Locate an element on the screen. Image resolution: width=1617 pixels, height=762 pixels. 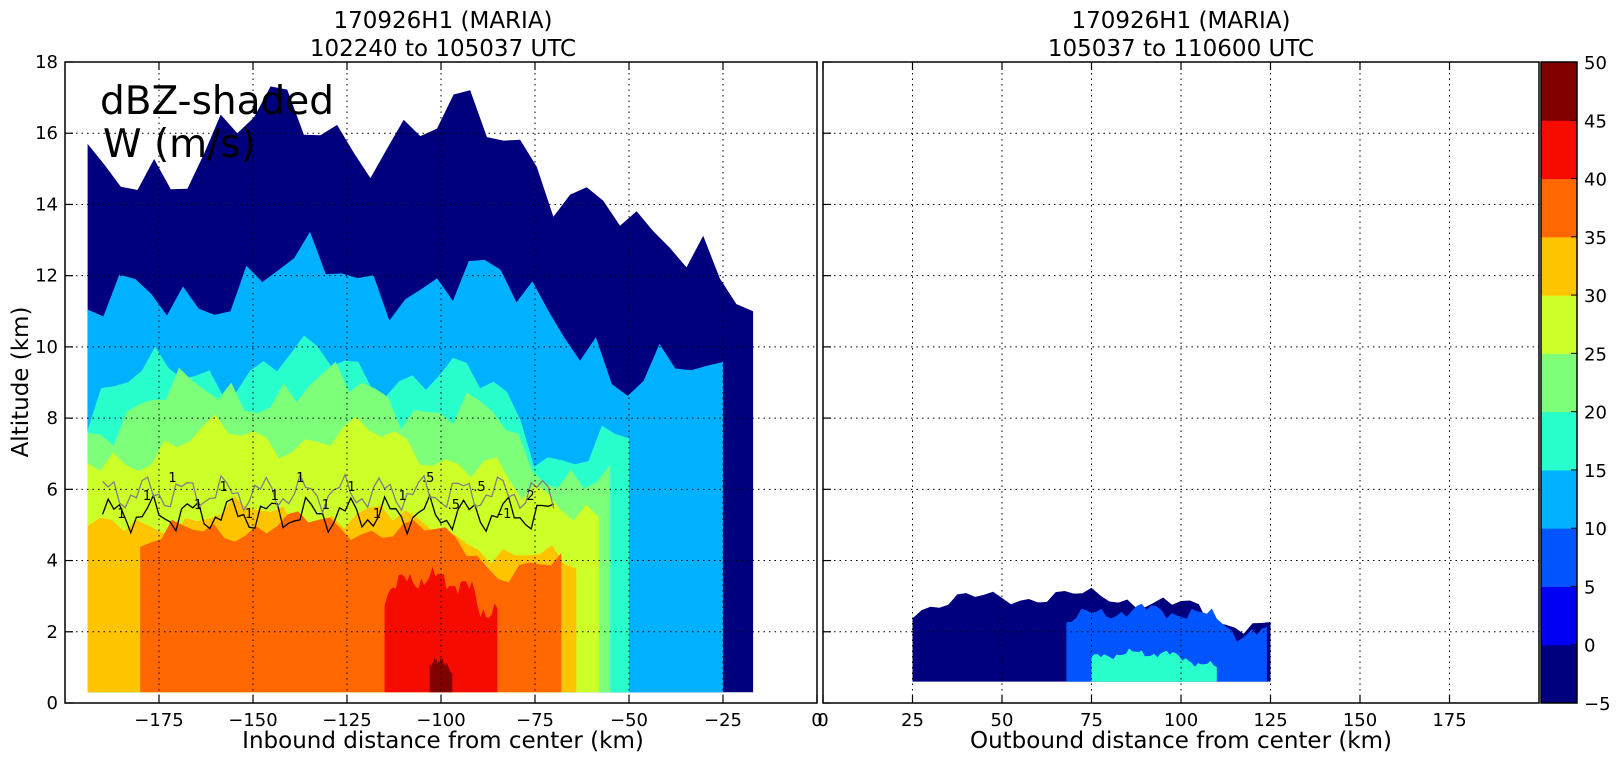
x-tick-label: −125 is located at coordinates (346, 720).